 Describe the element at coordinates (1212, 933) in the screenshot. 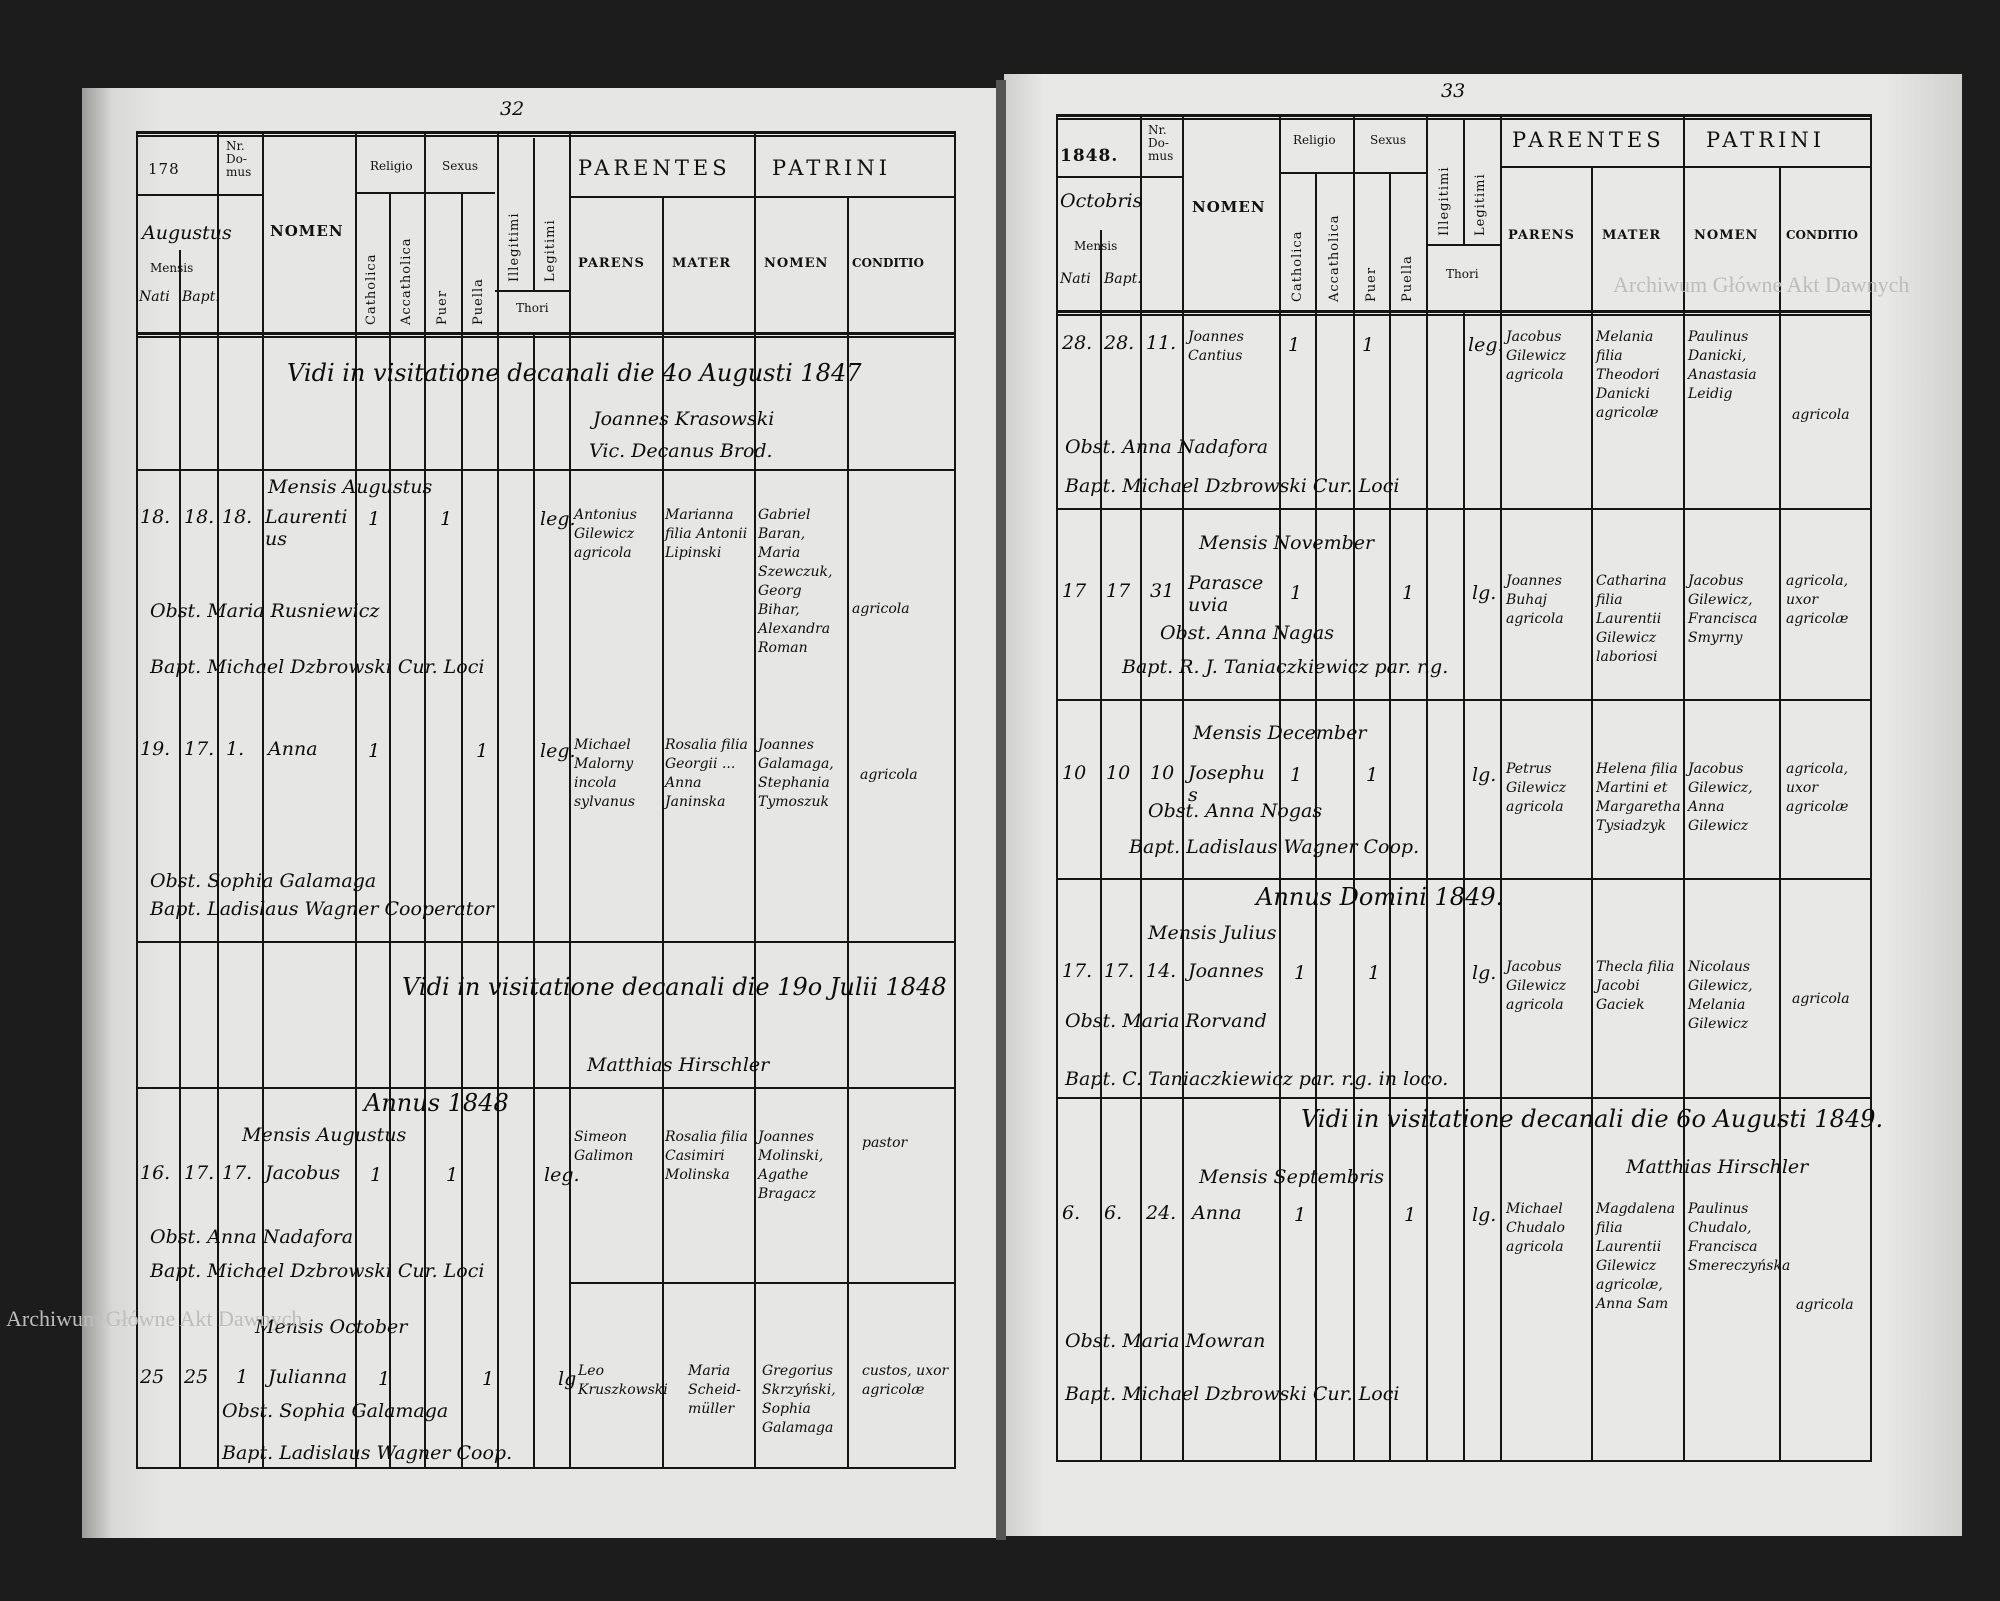

I see `month-heading: Mensis Julius` at that location.